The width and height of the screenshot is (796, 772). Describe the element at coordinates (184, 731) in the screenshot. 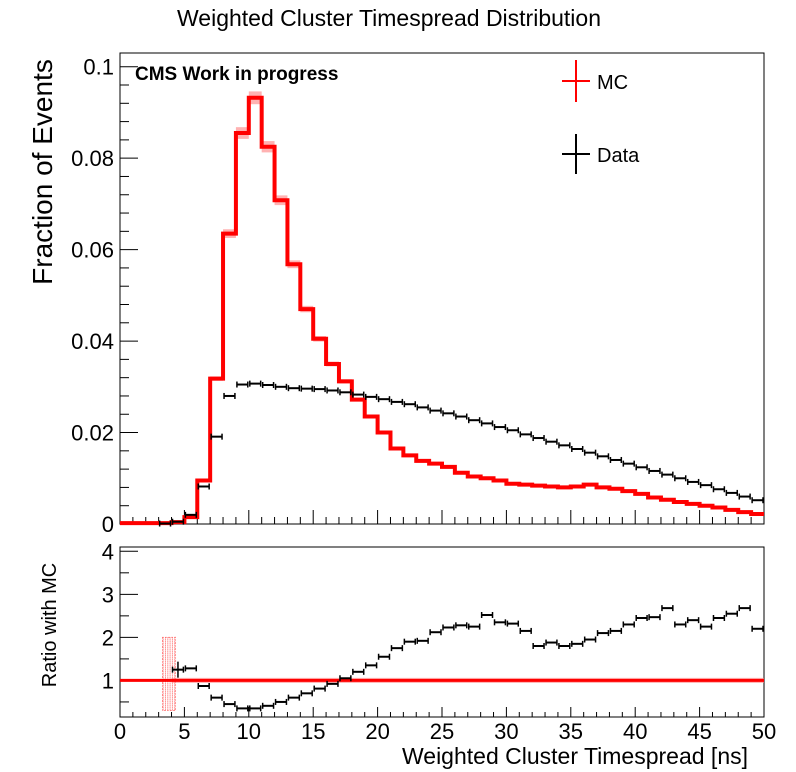

I see `x-tick-label: 5` at that location.